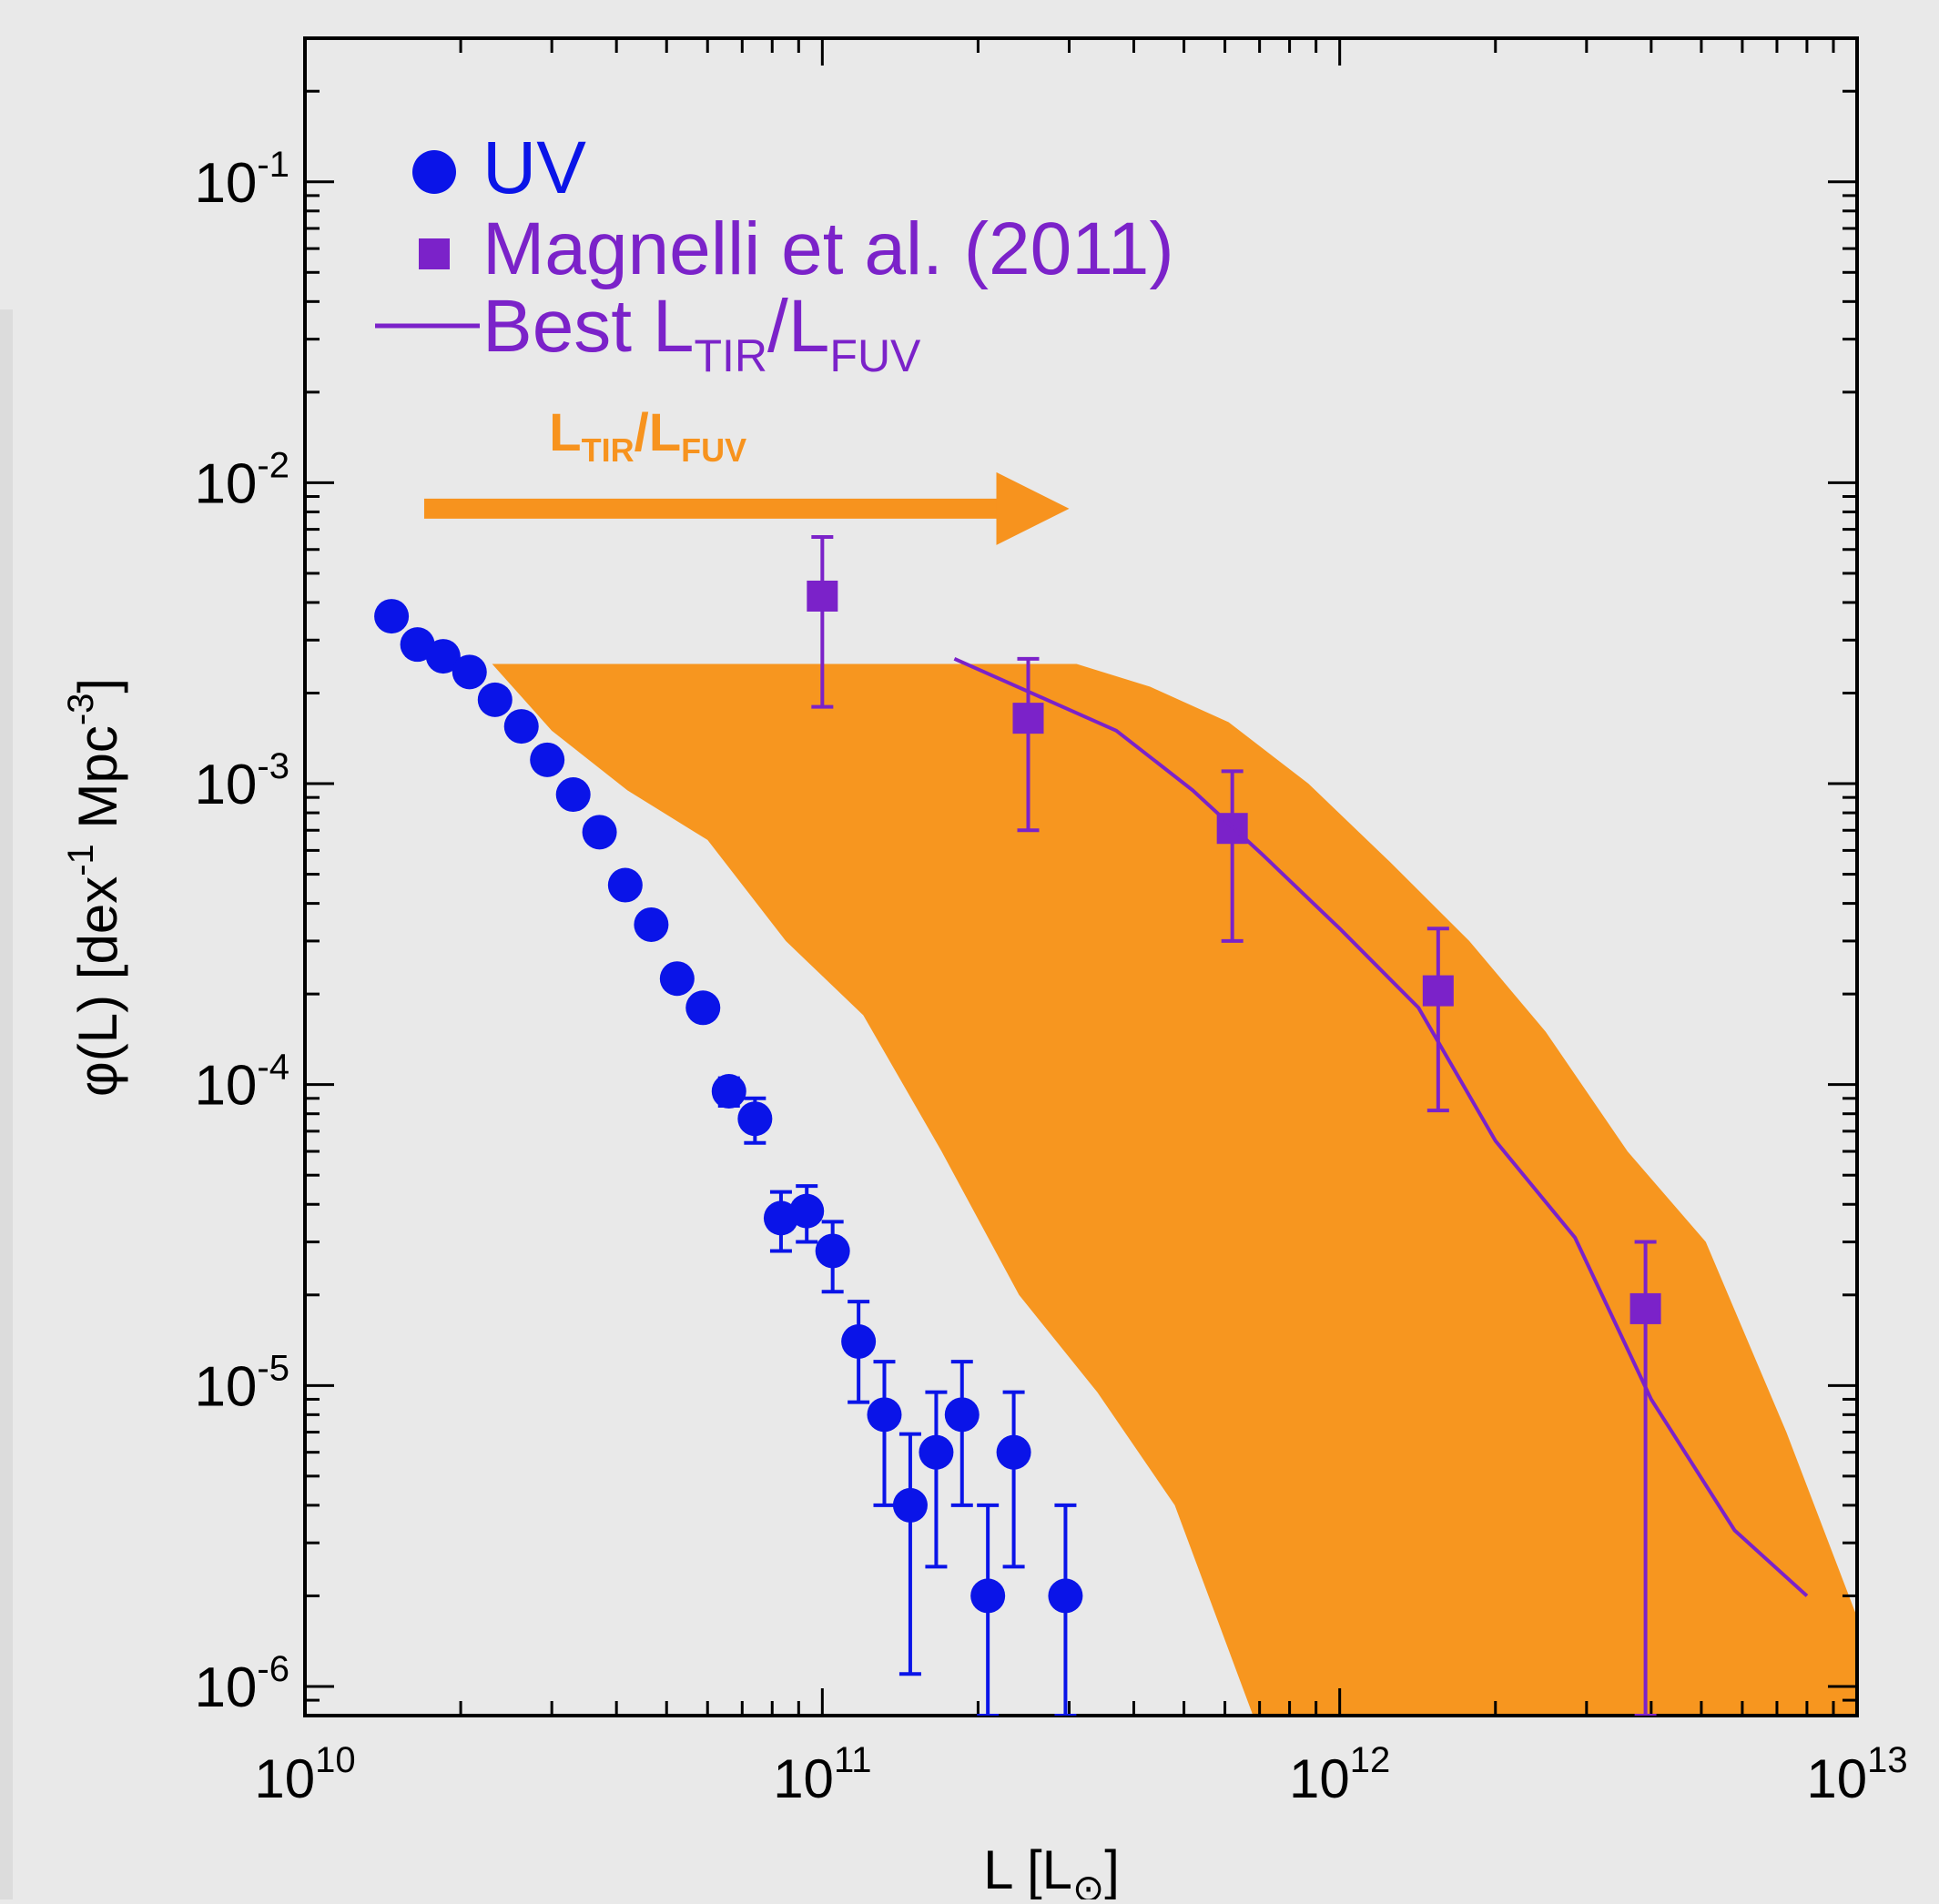 This screenshot has width=1939, height=1904. I want to click on annotation-layer: LTIR/LFUV, so click(746, 474).